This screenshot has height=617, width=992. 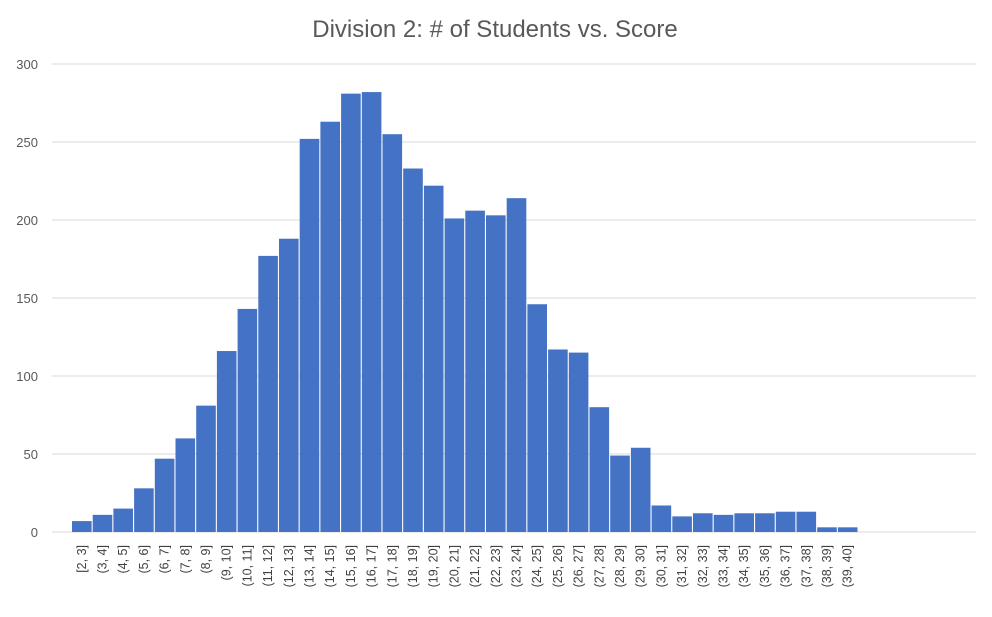 What do you see at coordinates (268, 565) in the screenshot?
I see `x-tick-label: (11, 12]` at bounding box center [268, 565].